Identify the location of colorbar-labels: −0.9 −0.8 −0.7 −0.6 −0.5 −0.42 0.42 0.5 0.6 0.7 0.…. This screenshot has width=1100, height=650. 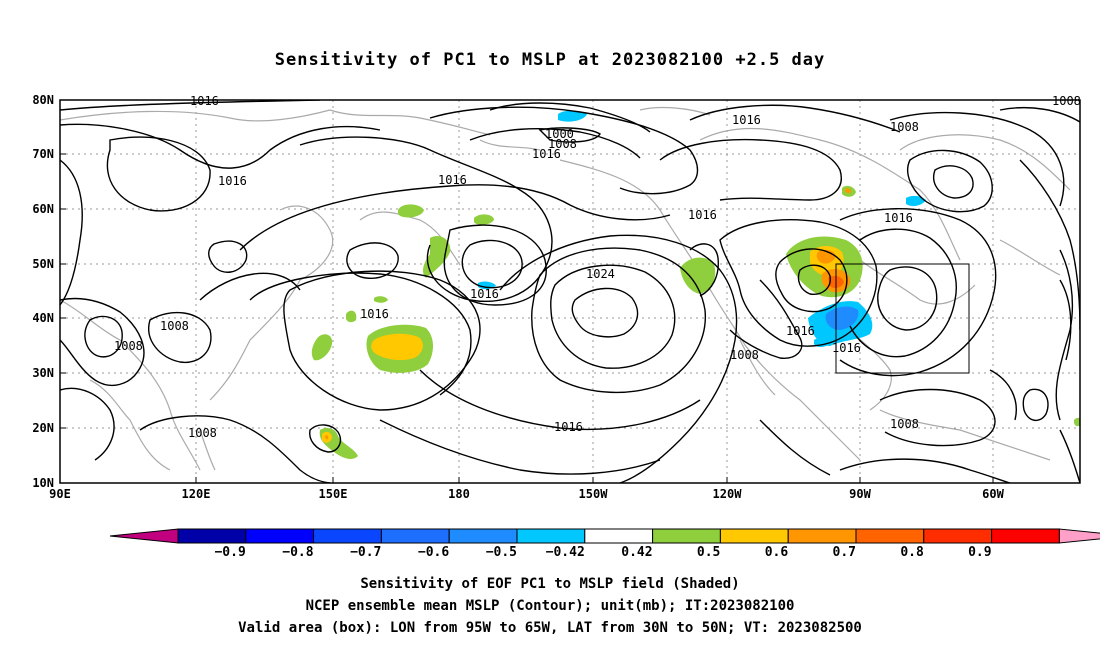
(602, 552).